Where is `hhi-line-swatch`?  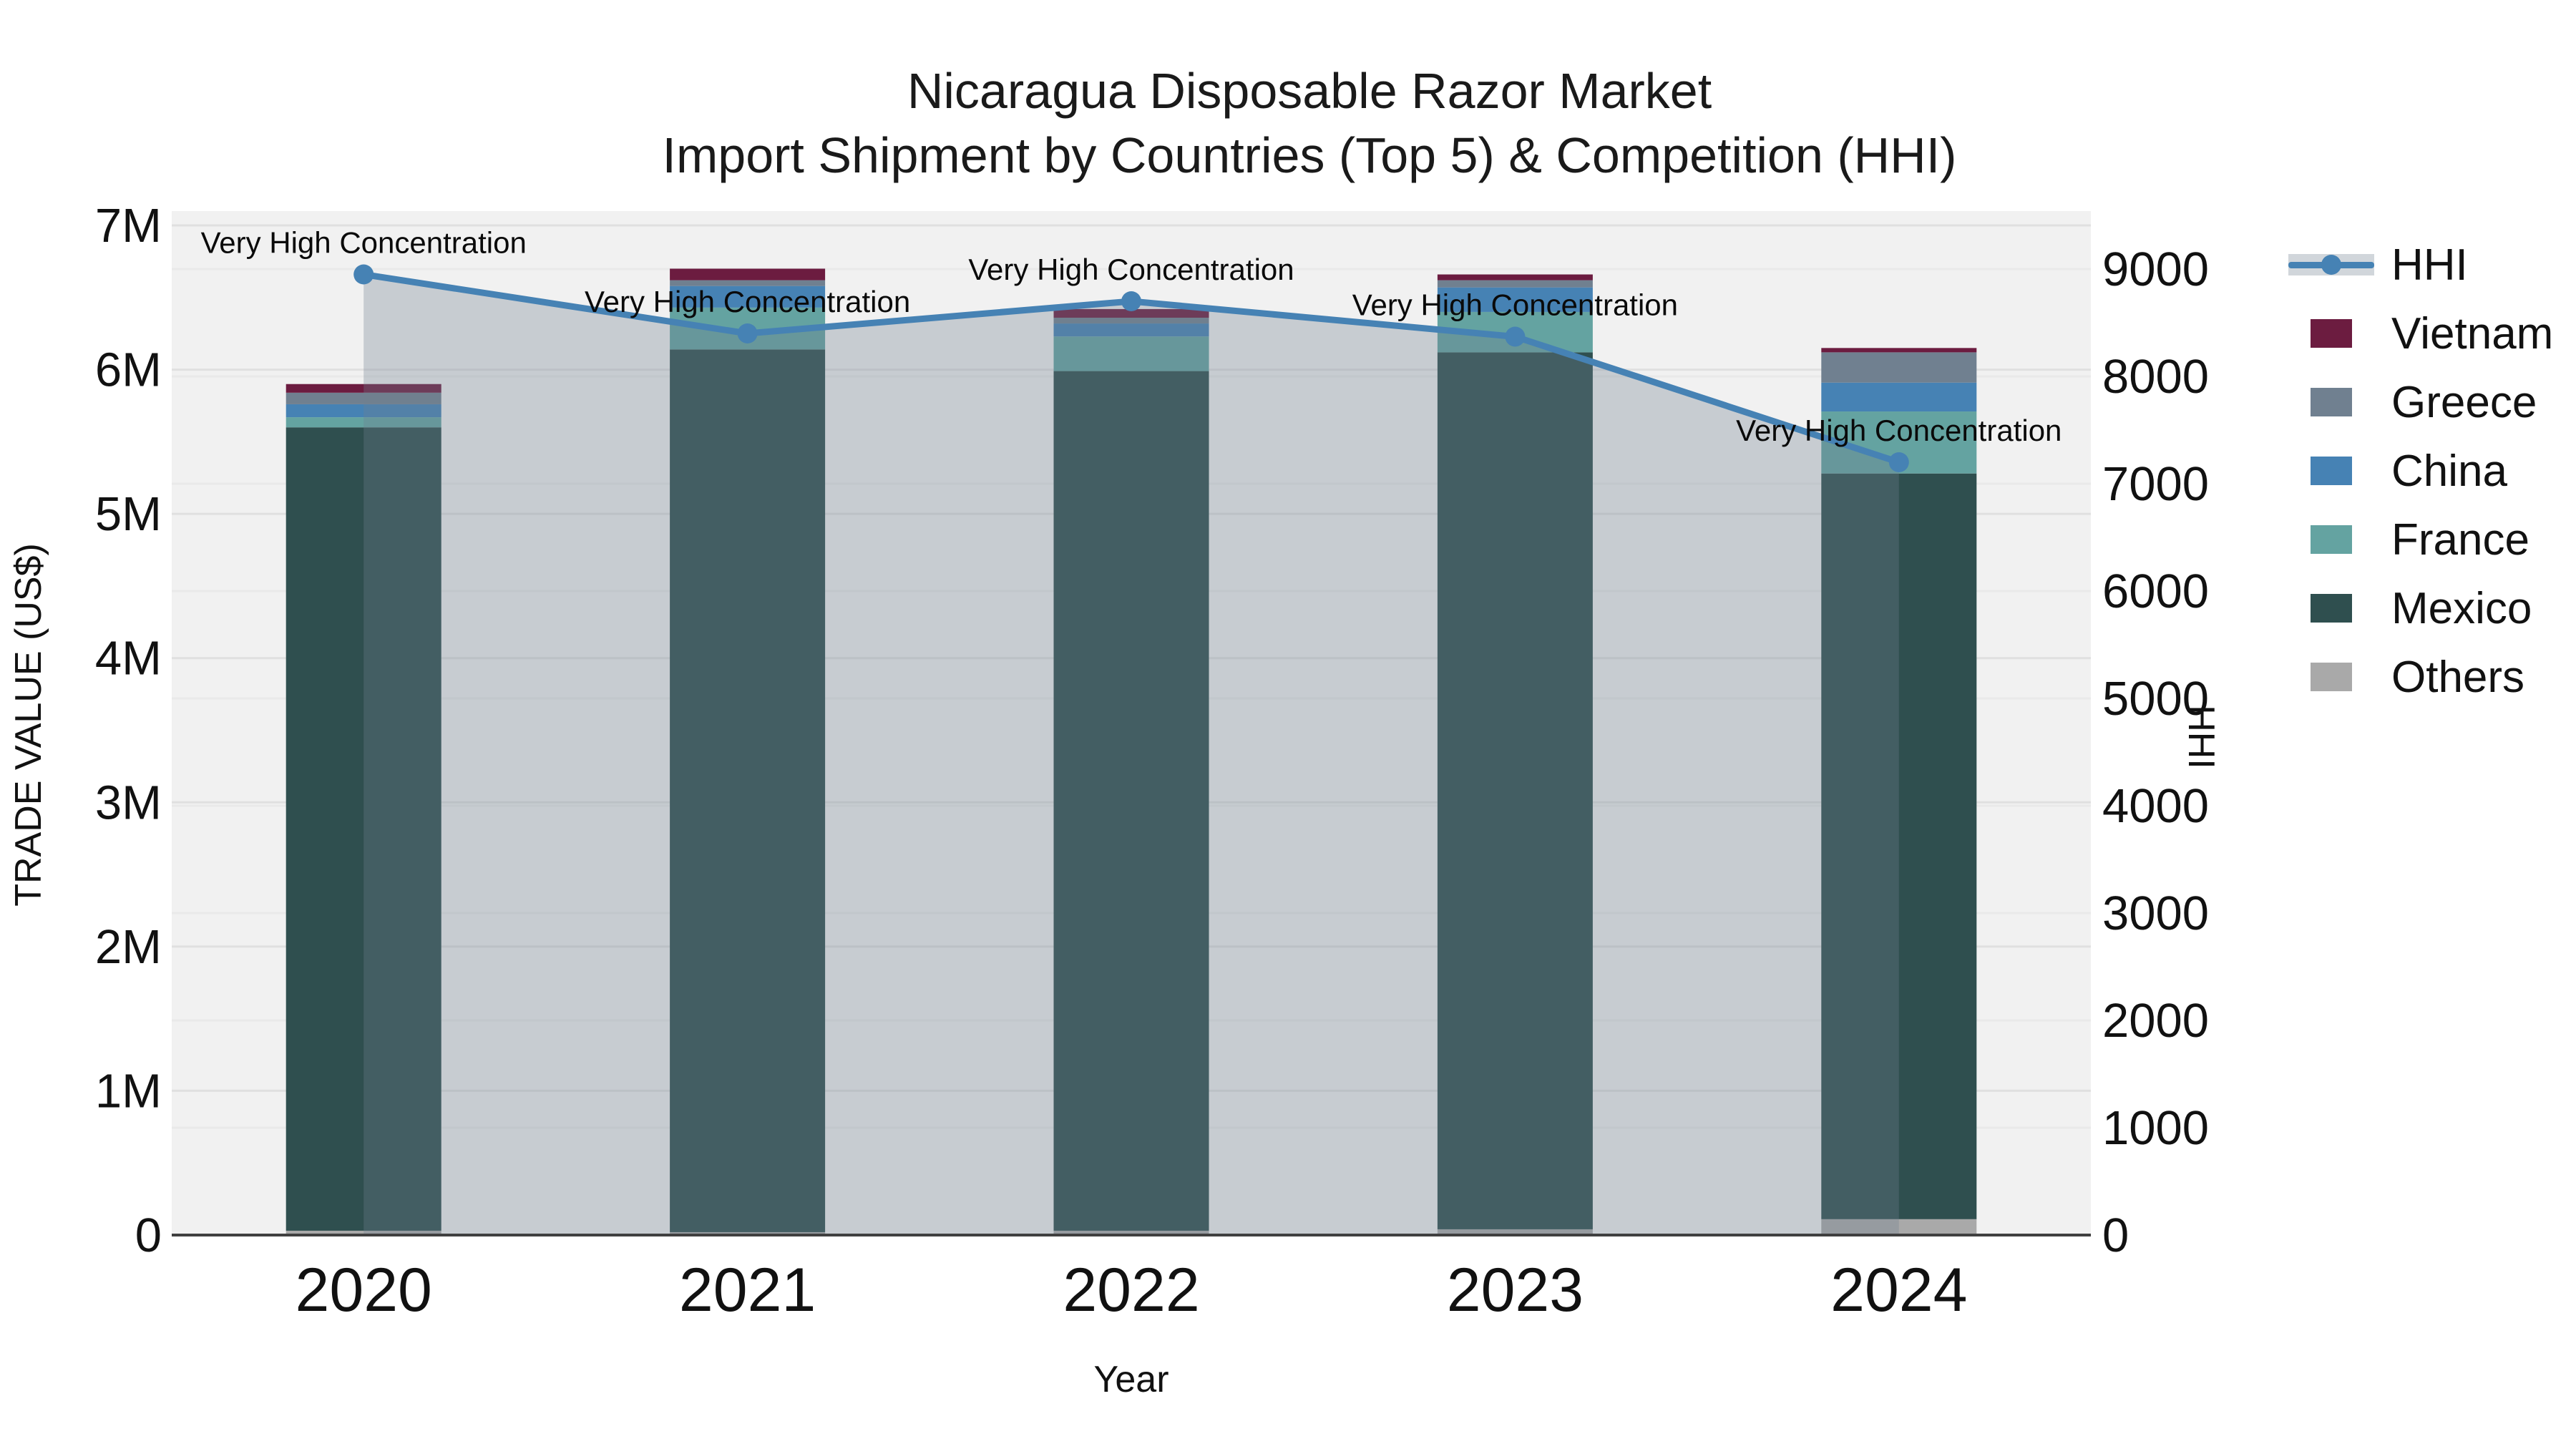 hhi-line-swatch is located at coordinates (2331, 264).